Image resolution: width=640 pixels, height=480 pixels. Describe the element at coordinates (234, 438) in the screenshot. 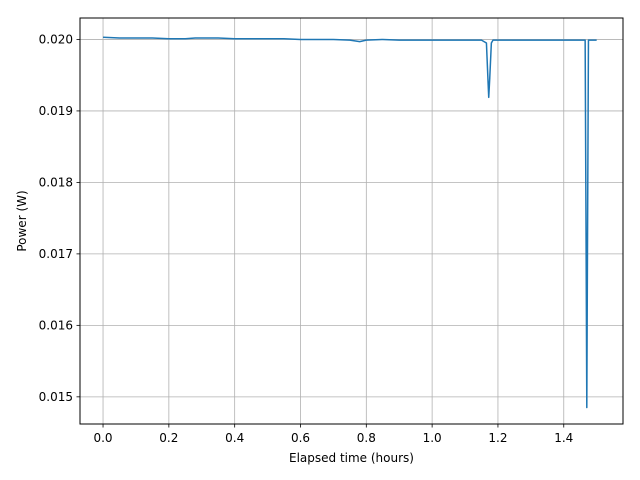

I see `x-tick-label: 0.4` at that location.